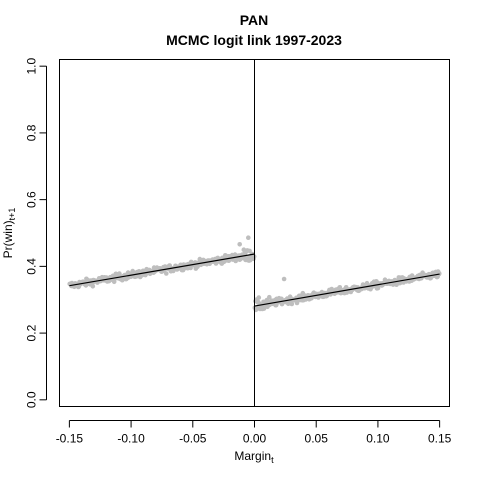 Image resolution: width=480 pixels, height=480 pixels. What do you see at coordinates (32, 132) in the screenshot?
I see `y-tick-label: 0.8` at bounding box center [32, 132].